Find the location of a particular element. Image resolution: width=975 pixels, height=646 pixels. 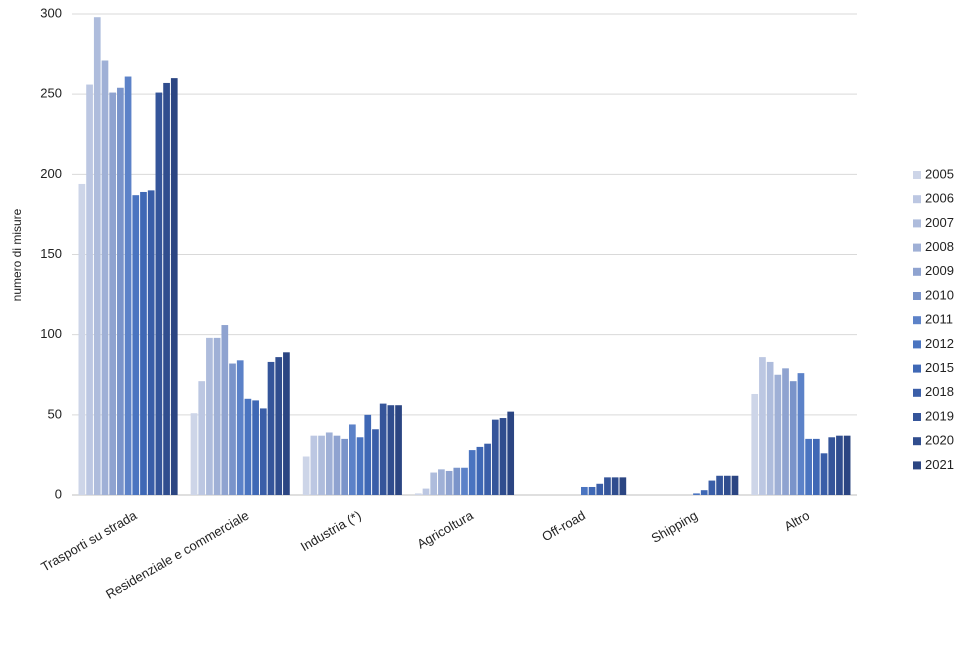

y-tick-label: 150 is located at coordinates (51, 253).